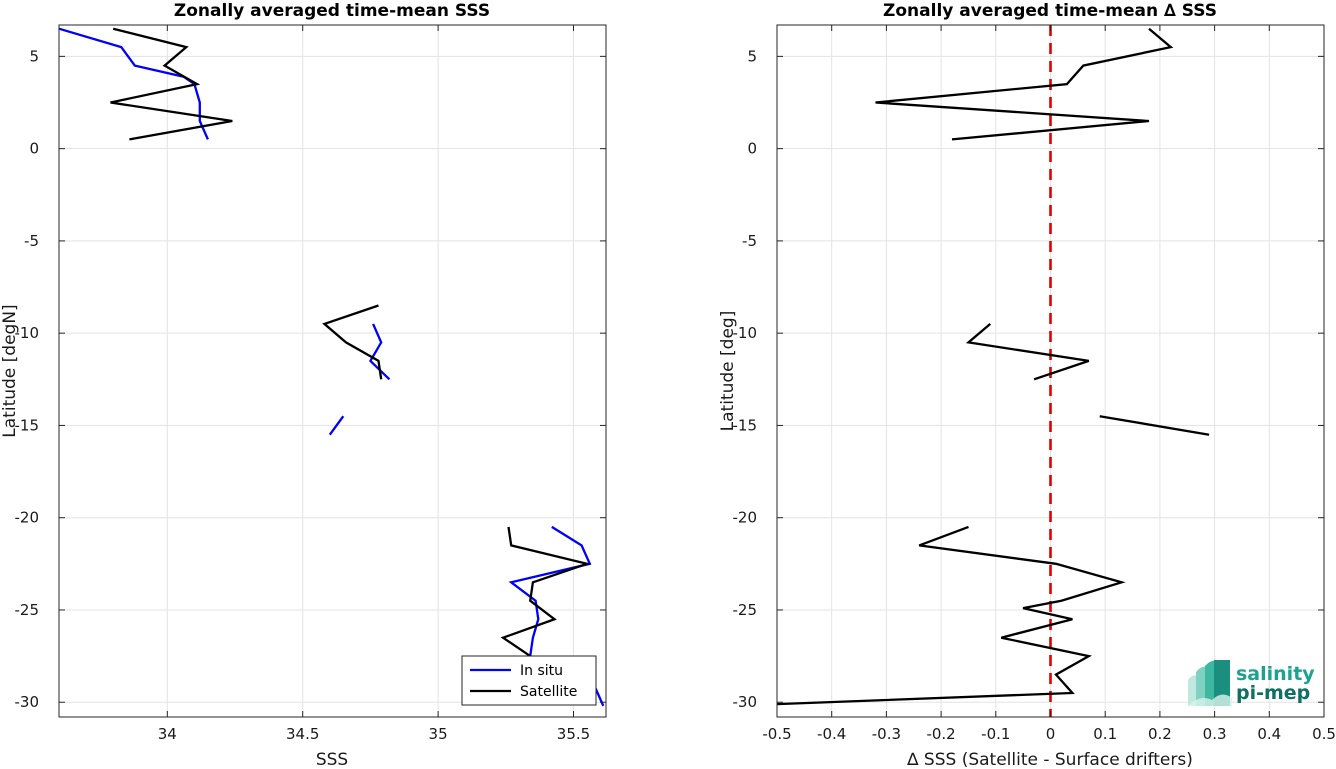 The width and height of the screenshot is (1336, 769). I want to click on logo-emblem-icon, so click(1210, 683).